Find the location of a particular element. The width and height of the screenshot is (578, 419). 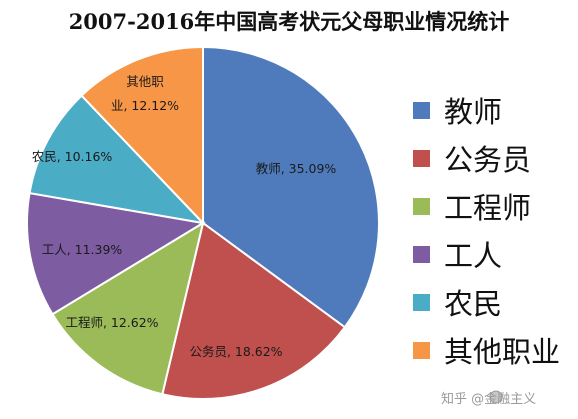

data-label-5: 农民, 10.16% is located at coordinates (72, 156).